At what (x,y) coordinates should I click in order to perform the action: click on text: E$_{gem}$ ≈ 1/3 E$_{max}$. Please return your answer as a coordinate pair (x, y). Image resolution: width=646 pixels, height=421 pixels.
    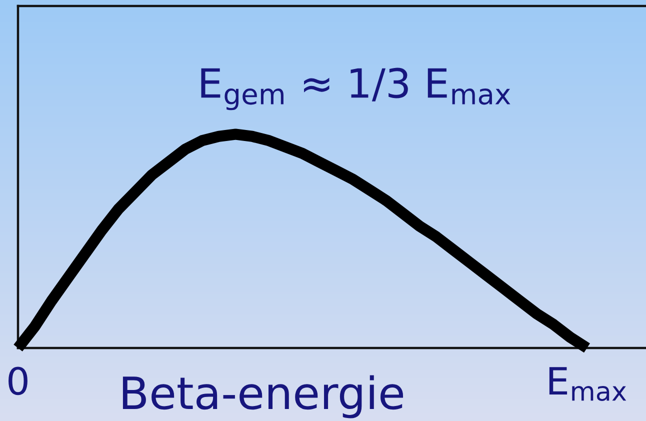
    Looking at the image, I should click on (355, 89).